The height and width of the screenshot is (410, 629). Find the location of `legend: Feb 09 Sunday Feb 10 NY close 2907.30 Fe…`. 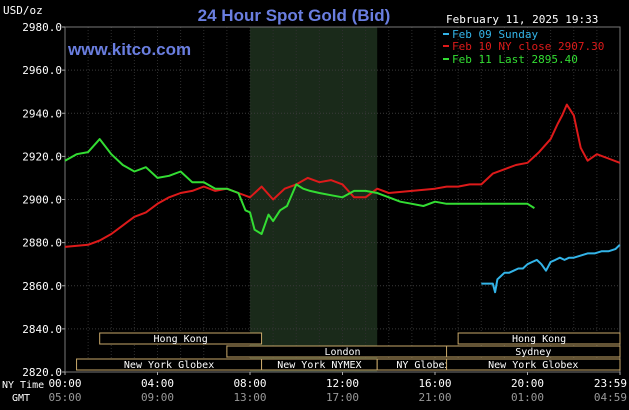

legend: Feb 09 Sunday Feb 10 NY close 2907.30 Fe… is located at coordinates (523, 47).